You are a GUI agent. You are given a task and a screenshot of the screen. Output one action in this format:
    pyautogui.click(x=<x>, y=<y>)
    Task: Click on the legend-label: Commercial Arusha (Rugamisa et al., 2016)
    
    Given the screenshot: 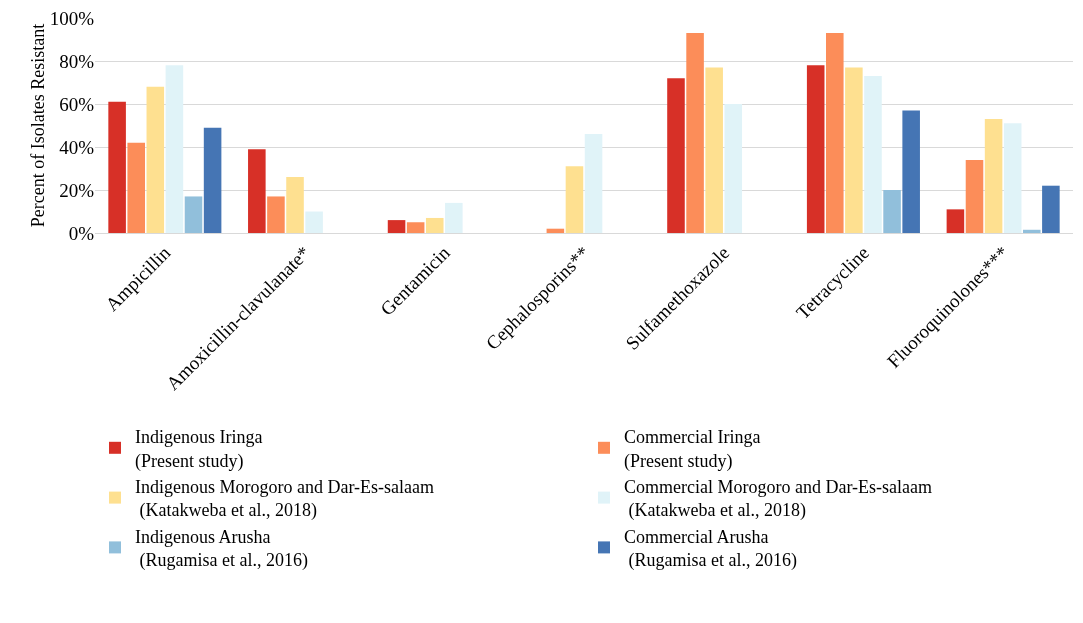 What is the action you would take?
    pyautogui.click(x=710, y=549)
    